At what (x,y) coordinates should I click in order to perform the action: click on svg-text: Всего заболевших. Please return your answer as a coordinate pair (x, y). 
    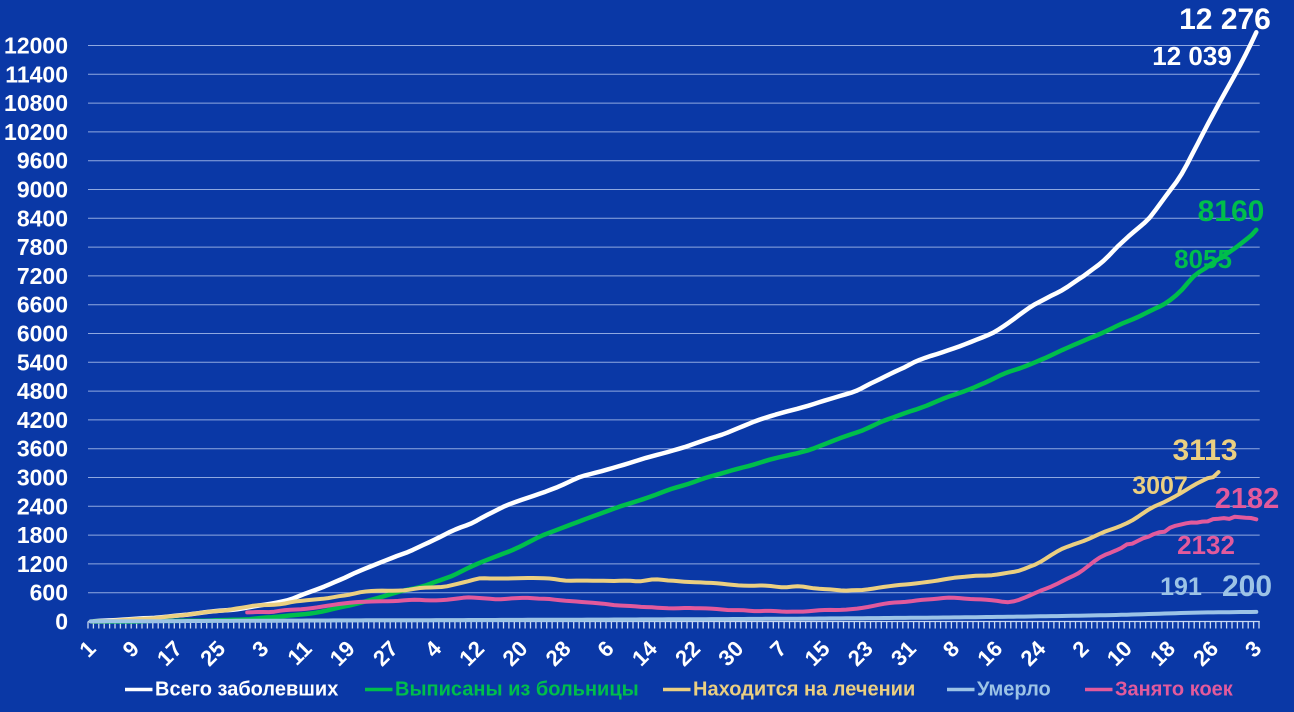
    Looking at the image, I should click on (246, 690).